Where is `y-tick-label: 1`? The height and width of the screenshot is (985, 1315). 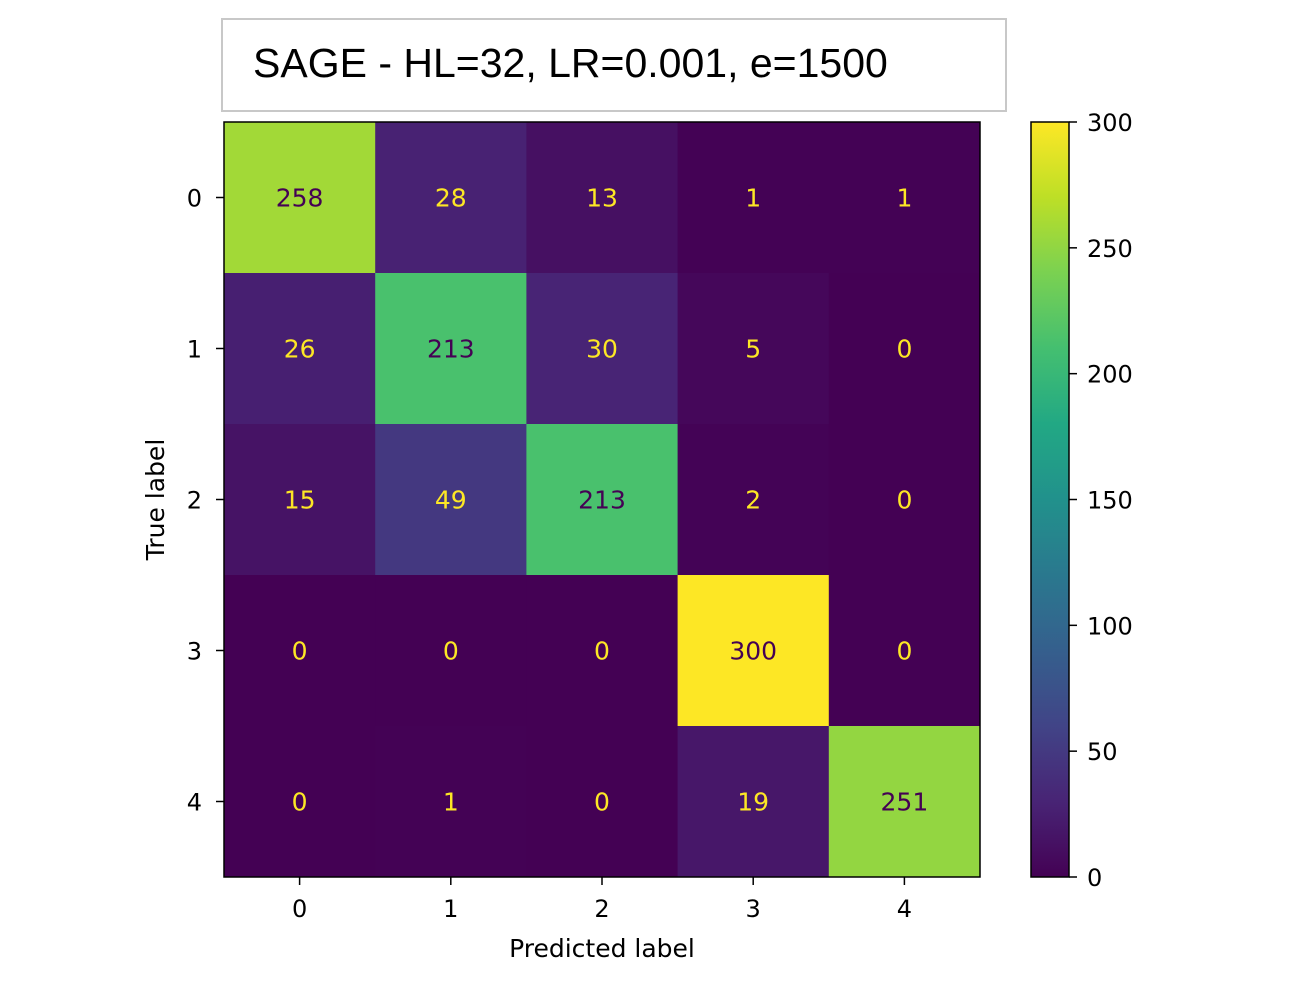 y-tick-label: 1 is located at coordinates (194, 350).